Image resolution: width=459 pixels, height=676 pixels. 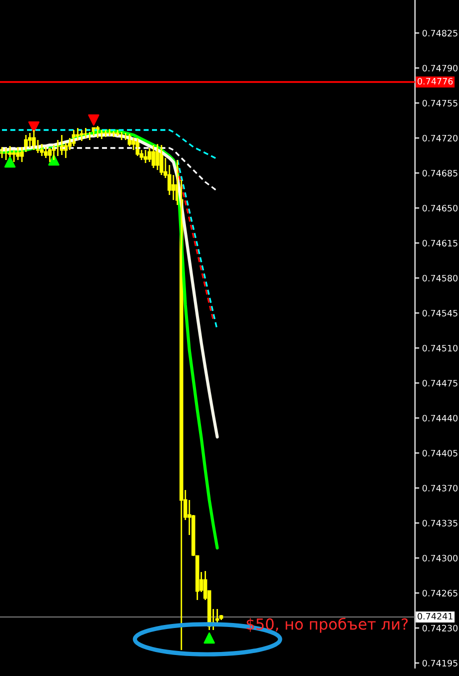 What do you see at coordinates (440, 348) in the screenshot?
I see `y-tick-label: 0.74510` at bounding box center [440, 348].